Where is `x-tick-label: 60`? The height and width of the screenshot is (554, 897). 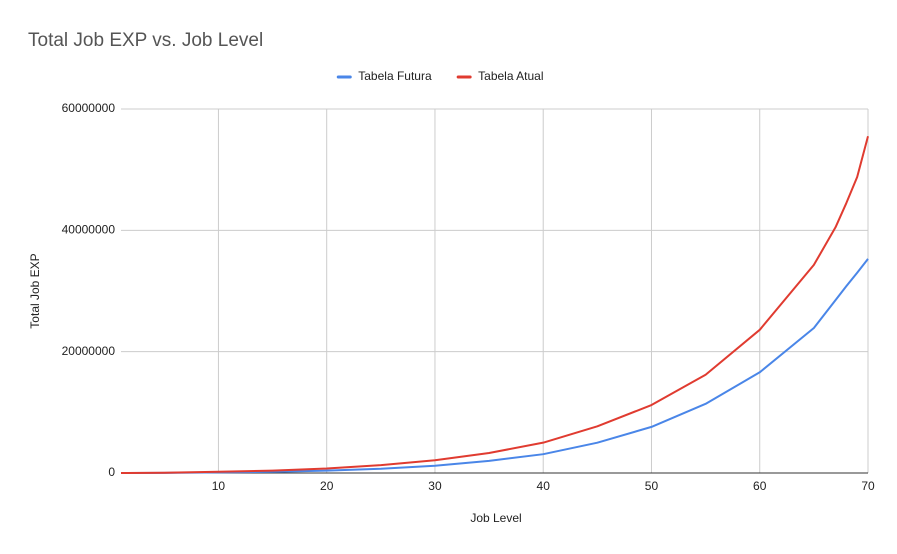 x-tick-label: 60 is located at coordinates (760, 486).